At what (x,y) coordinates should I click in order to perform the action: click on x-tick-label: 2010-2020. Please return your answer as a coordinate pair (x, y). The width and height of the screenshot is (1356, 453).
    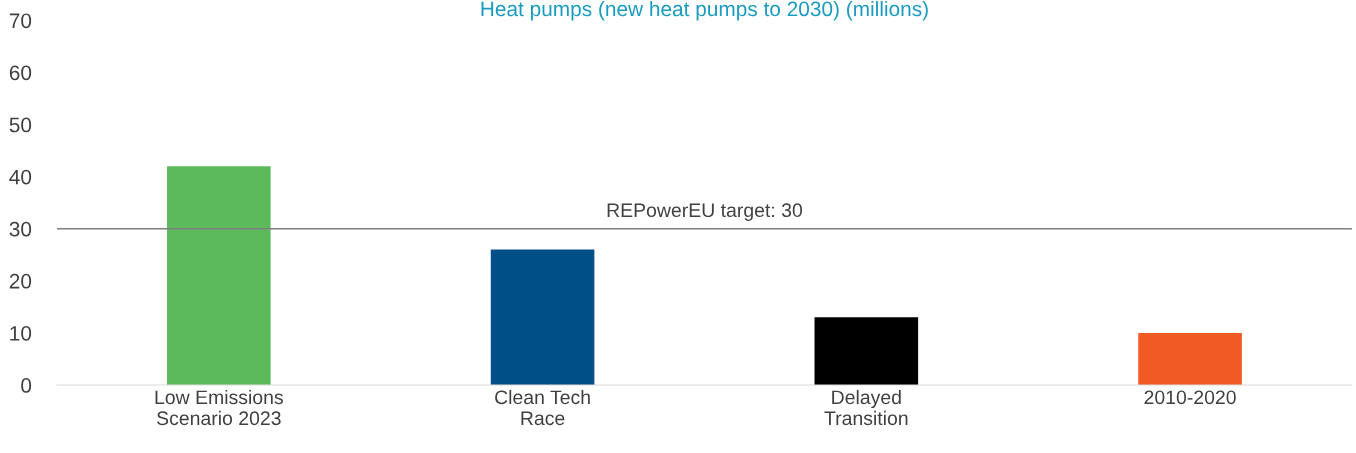
    Looking at the image, I should click on (1190, 397).